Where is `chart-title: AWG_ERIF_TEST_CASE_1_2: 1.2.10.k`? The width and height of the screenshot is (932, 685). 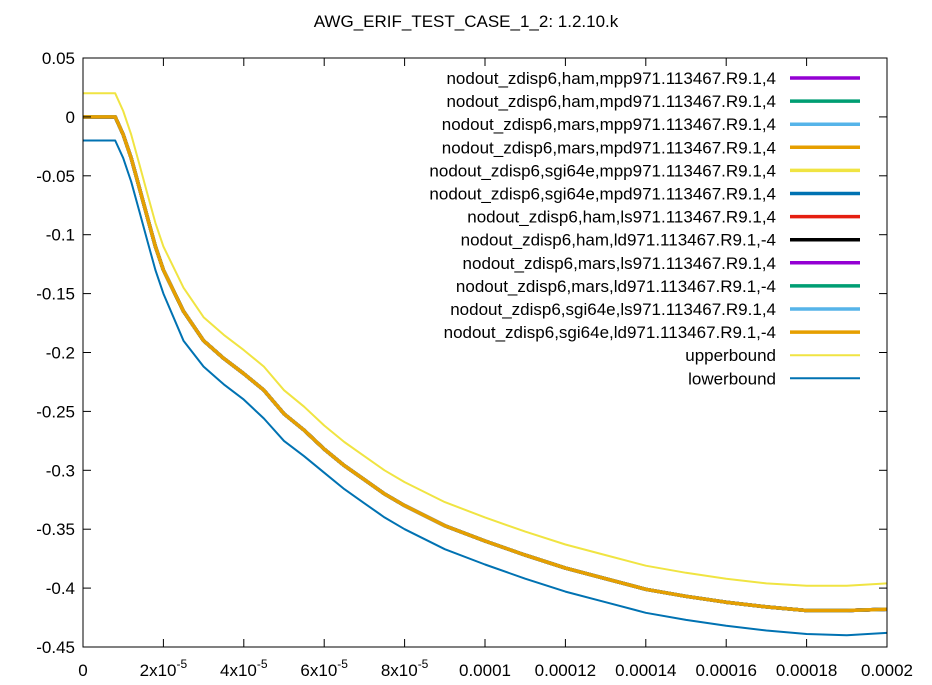 chart-title: AWG_ERIF_TEST_CASE_1_2: 1.2.10.k is located at coordinates (466, 21).